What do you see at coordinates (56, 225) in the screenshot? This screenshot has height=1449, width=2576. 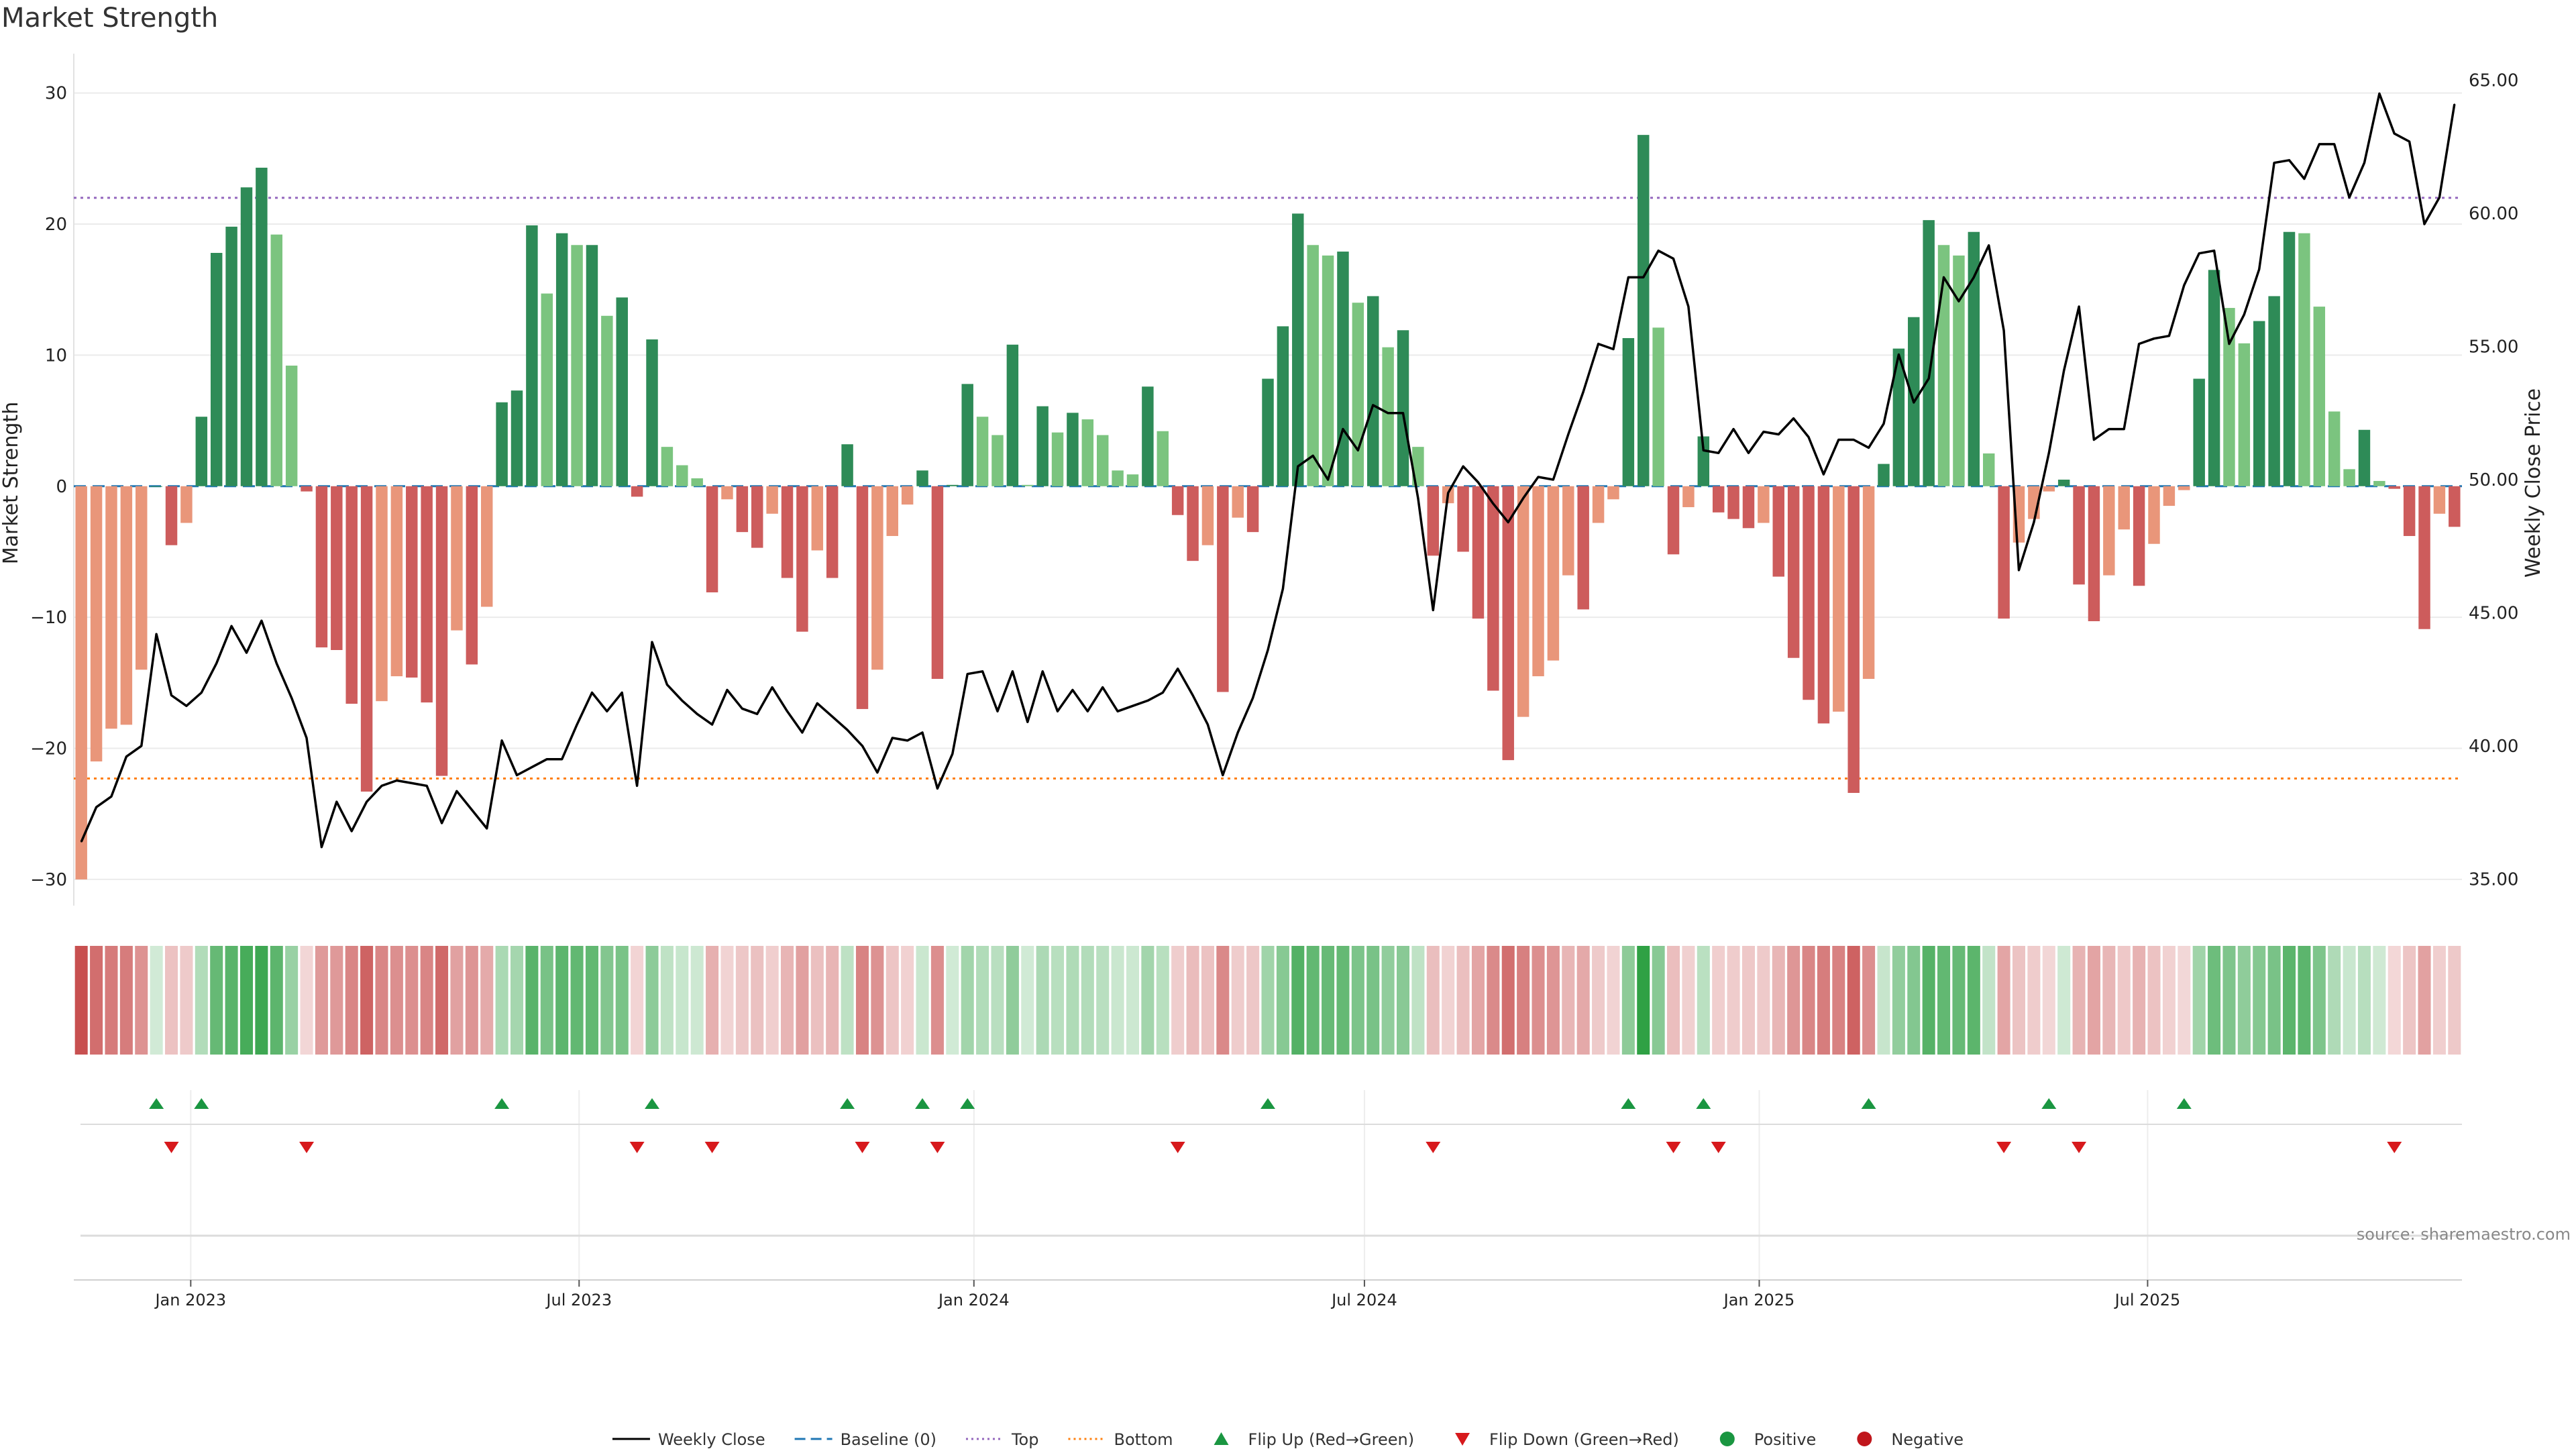 I see `left-tick-label: 20` at bounding box center [56, 225].